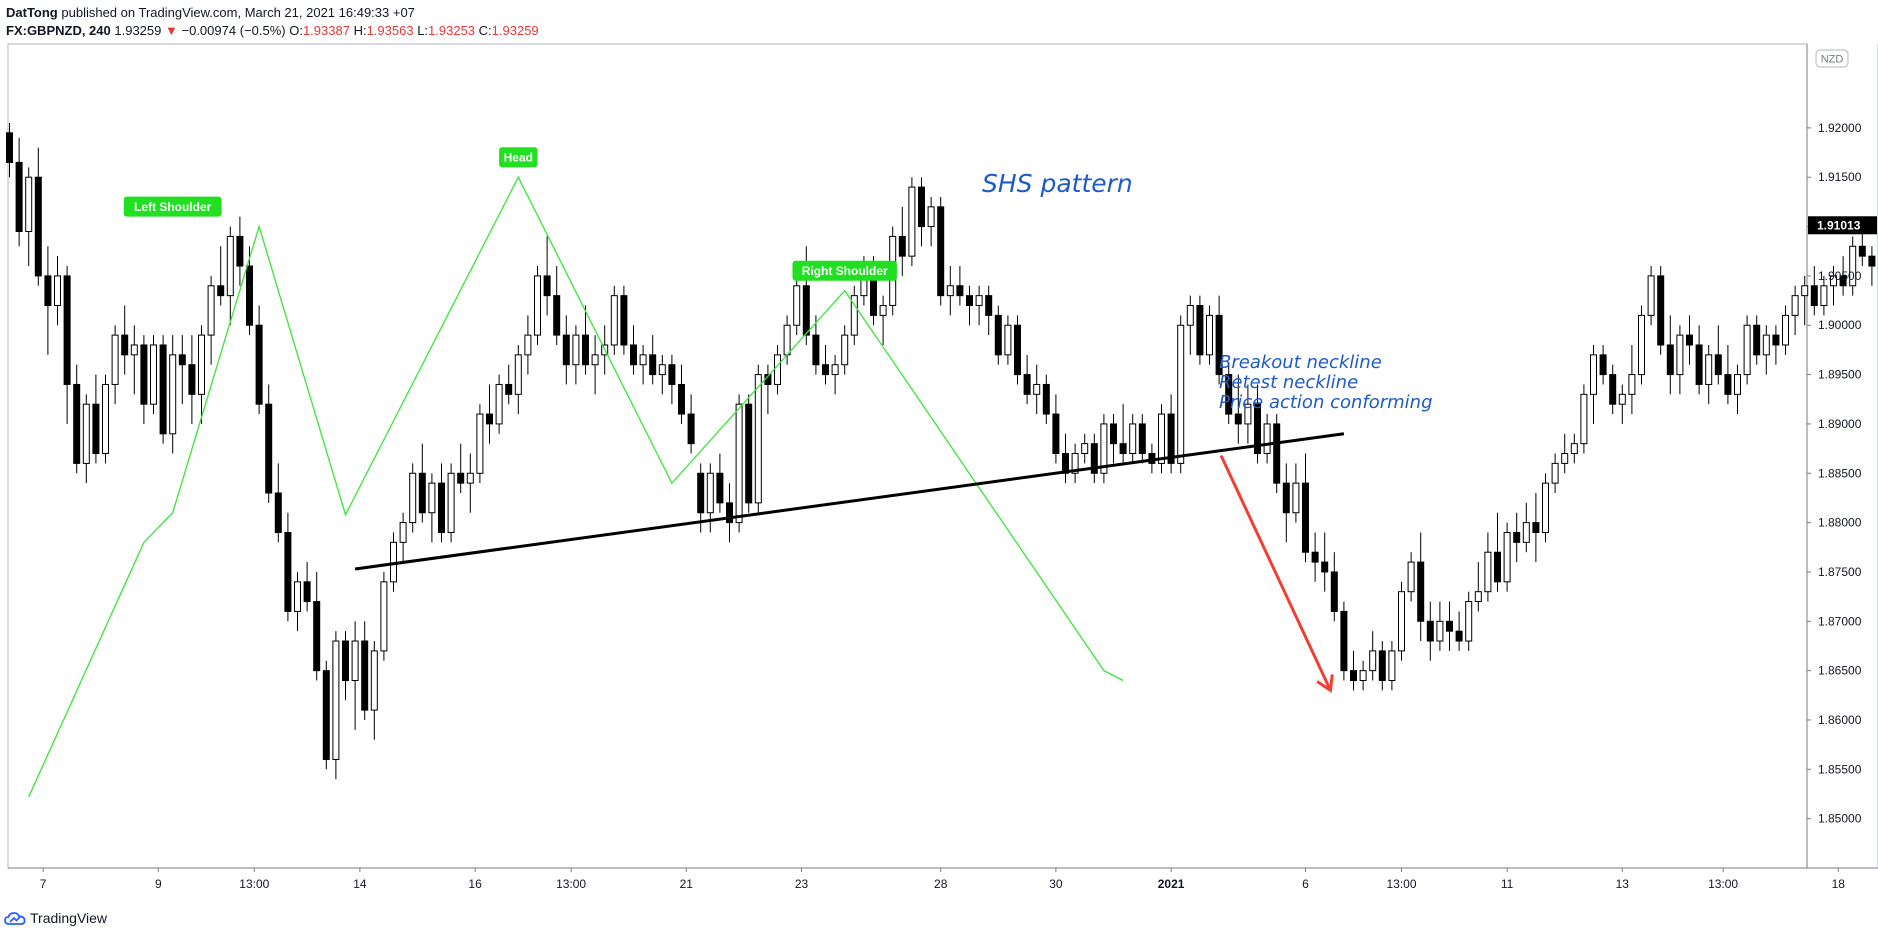 The height and width of the screenshot is (935, 1878). What do you see at coordinates (1275, 573) in the screenshot?
I see `breakdown-arrow-line` at bounding box center [1275, 573].